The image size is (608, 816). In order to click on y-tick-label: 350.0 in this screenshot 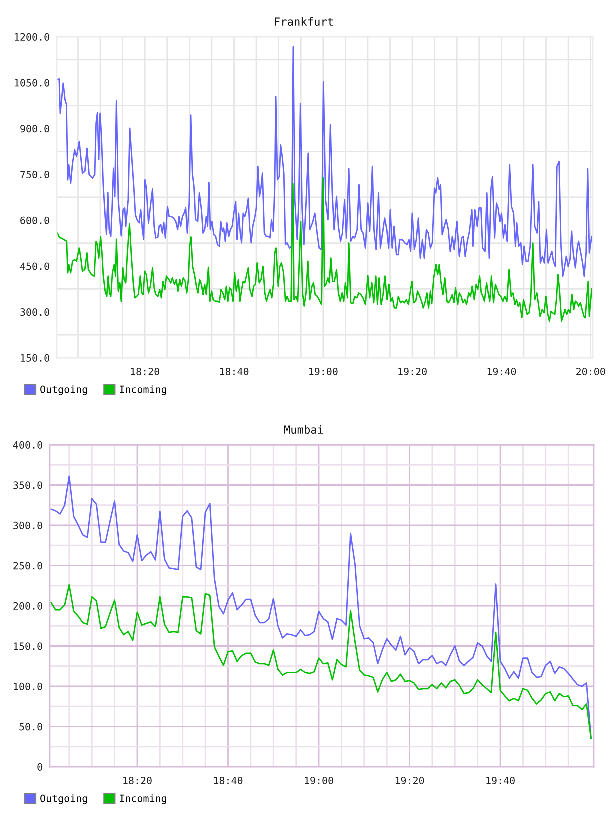, I will do `click(28, 486)`.